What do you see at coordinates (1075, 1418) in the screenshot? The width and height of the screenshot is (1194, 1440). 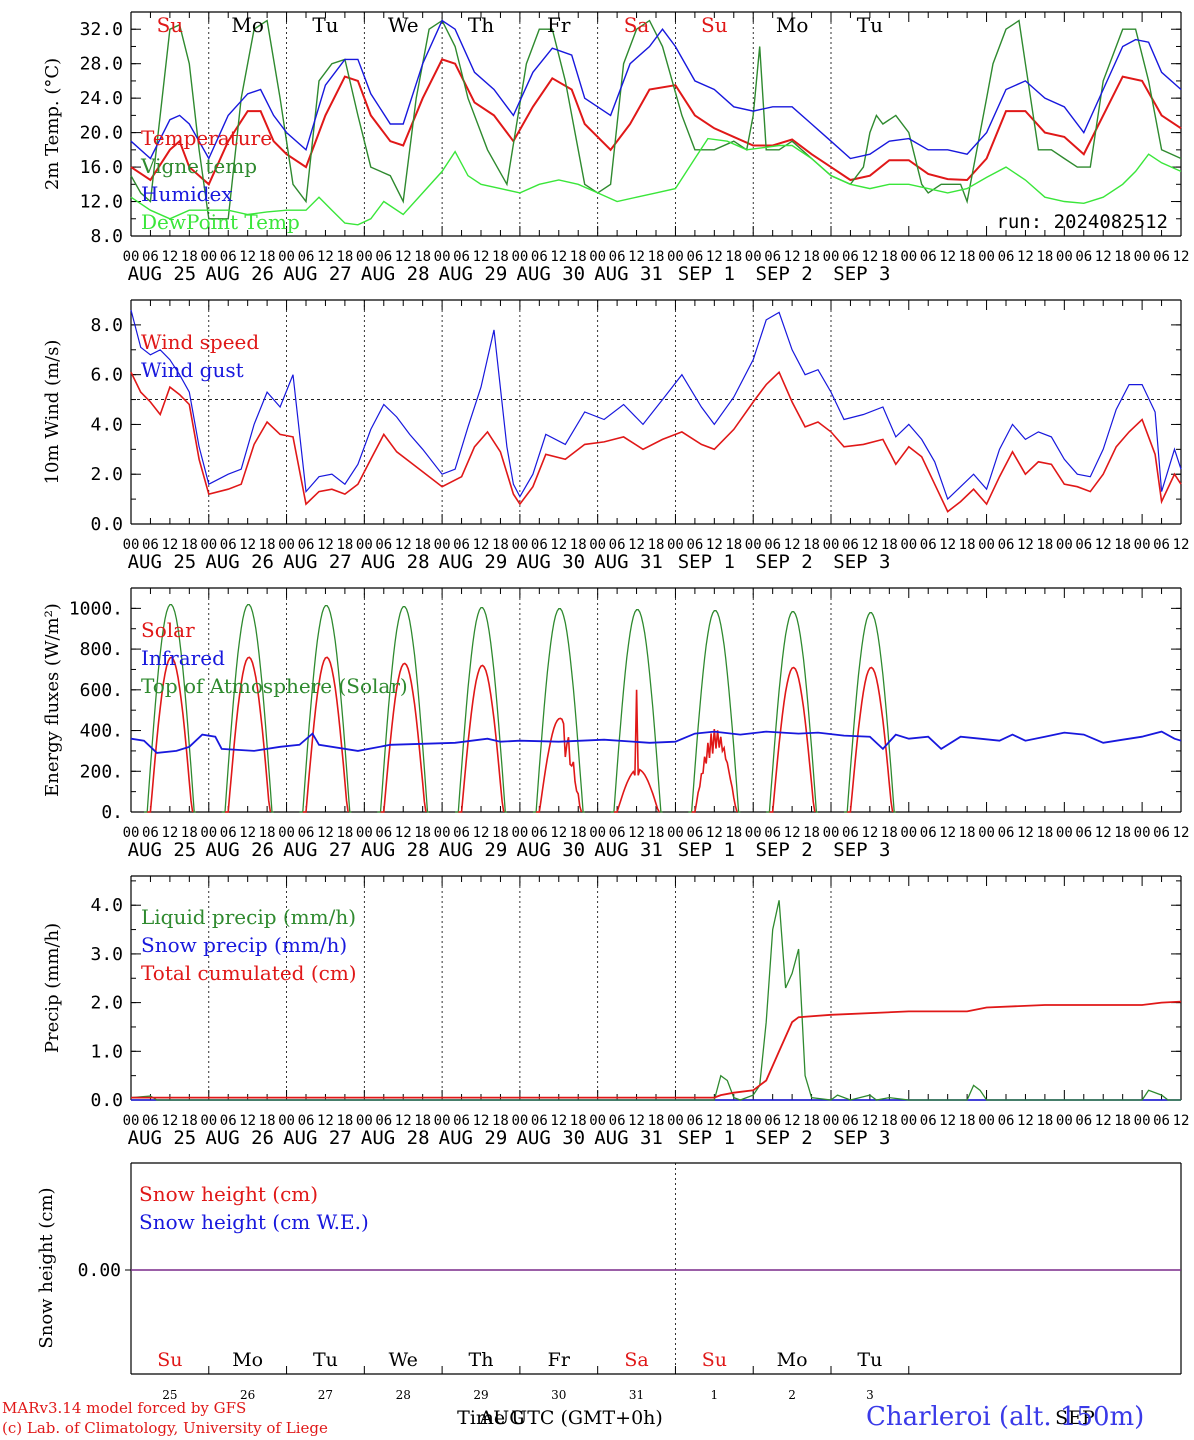 I see `month-label-sep: SEP` at bounding box center [1075, 1418].